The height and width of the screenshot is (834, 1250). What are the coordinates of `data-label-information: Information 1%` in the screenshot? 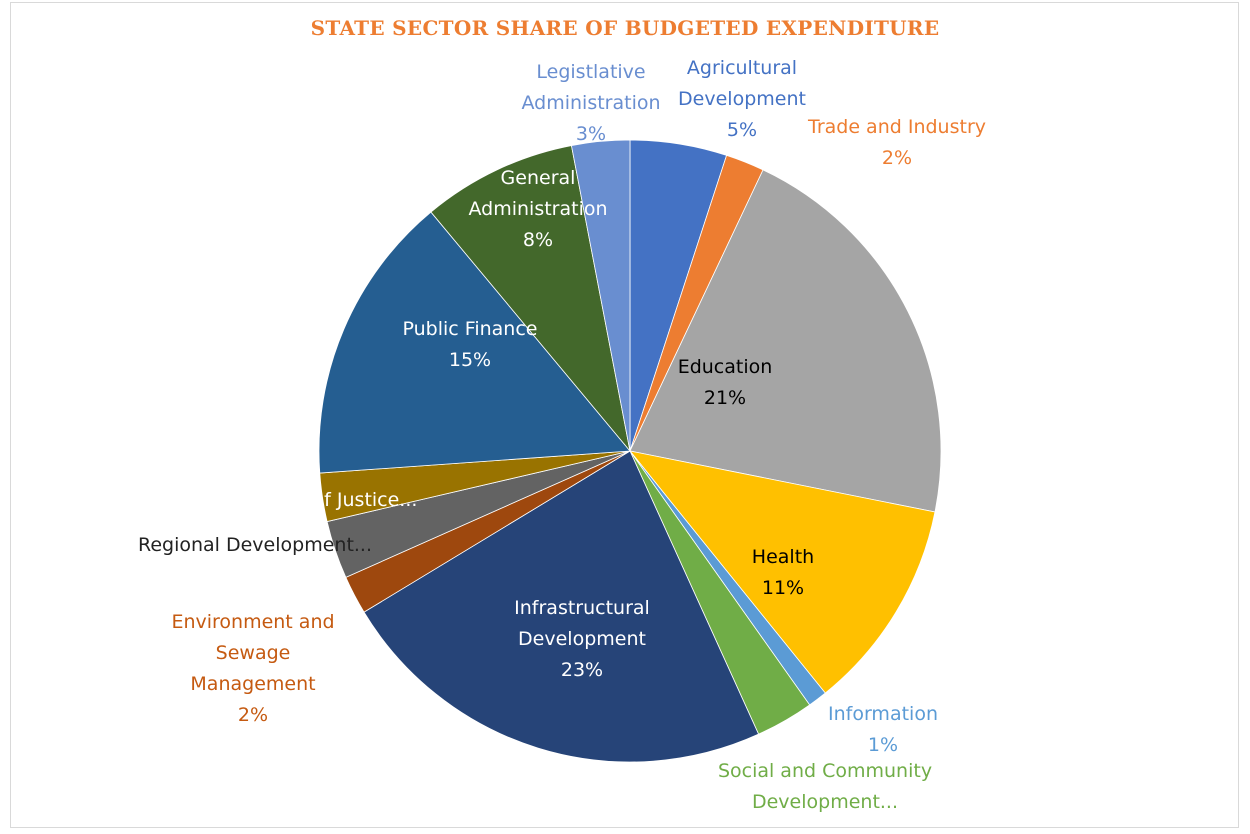 It's located at (883, 729).